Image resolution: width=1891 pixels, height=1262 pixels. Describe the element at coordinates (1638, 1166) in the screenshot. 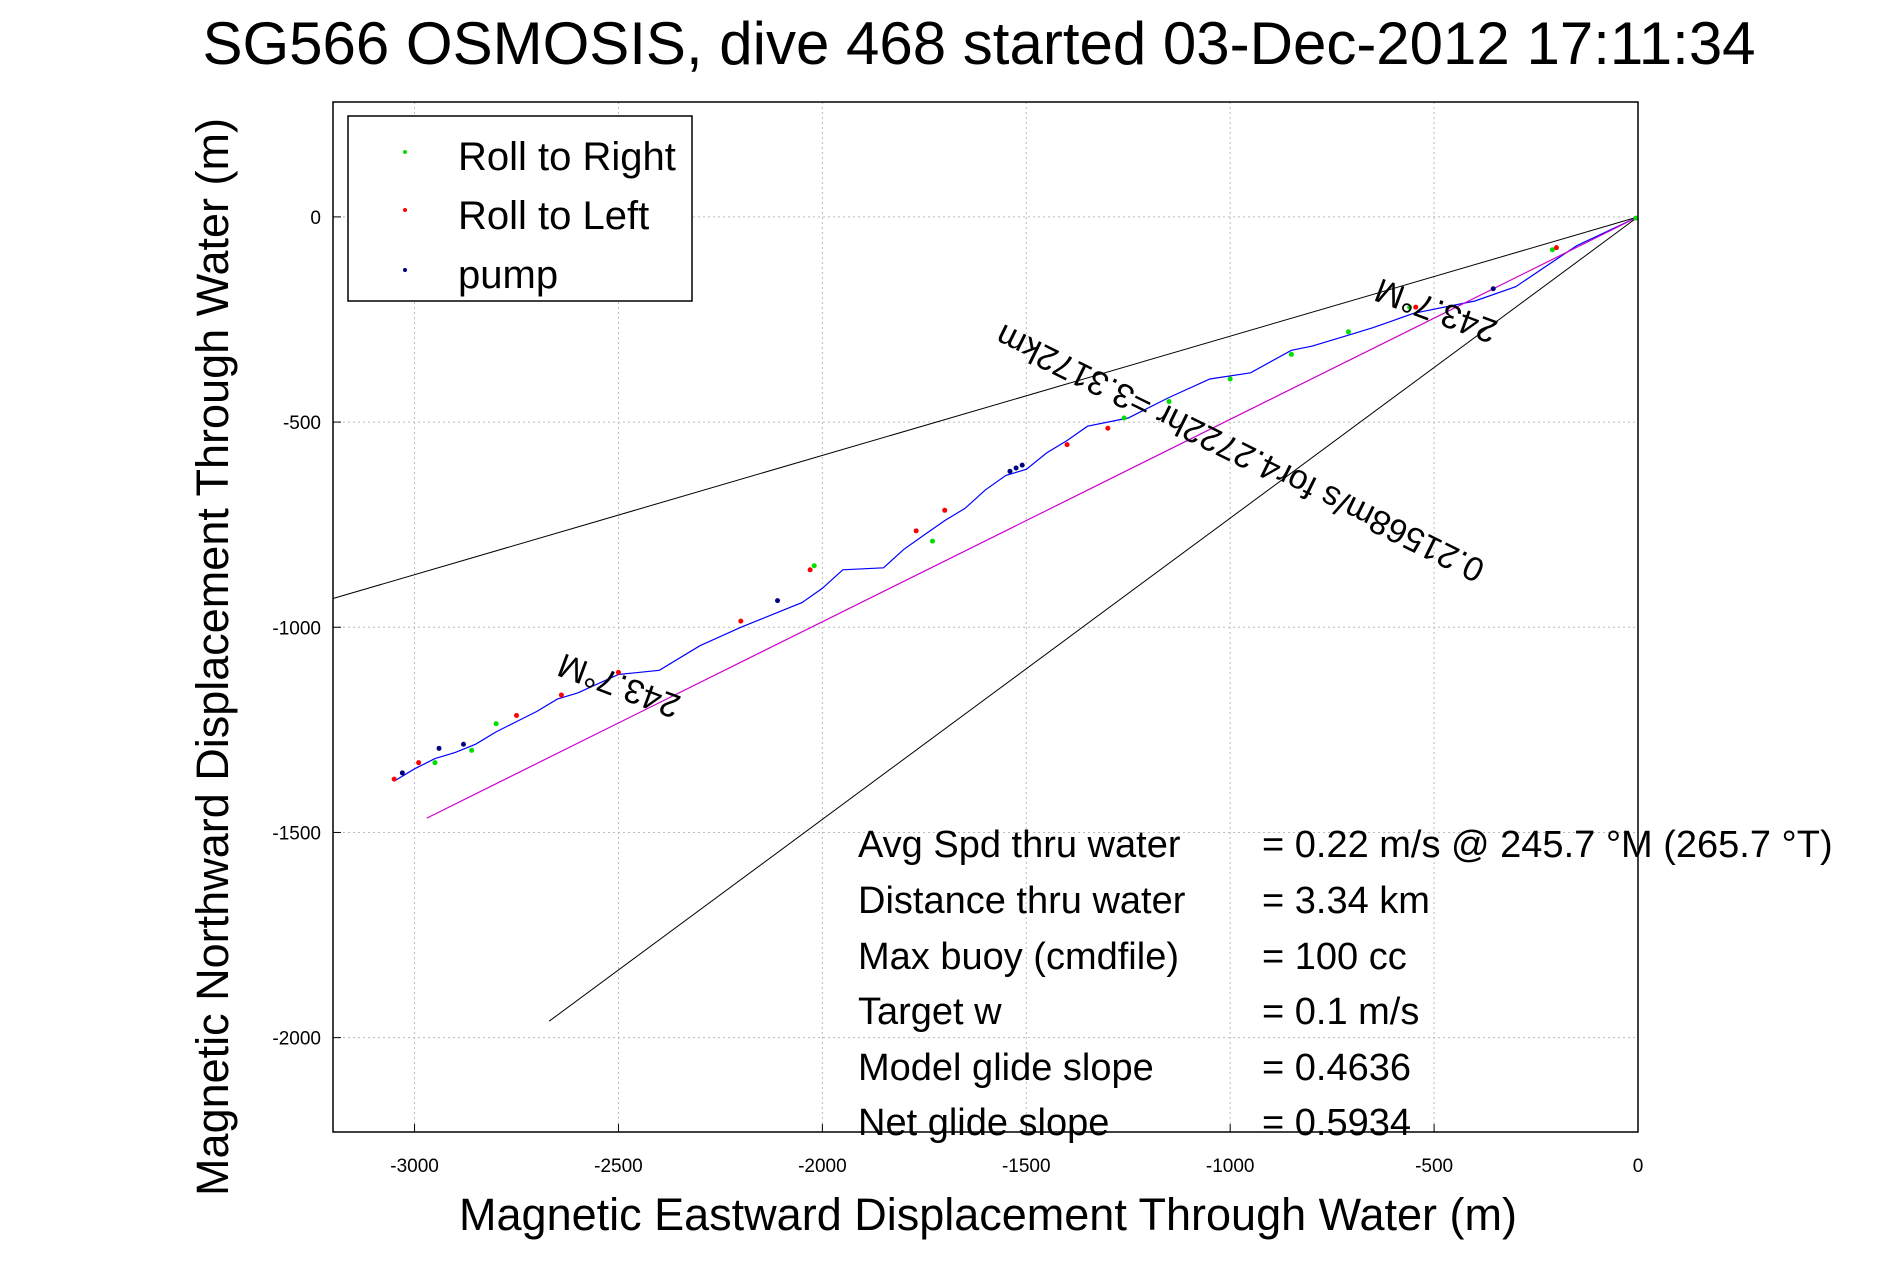

I see `x-tick-label: 0` at that location.